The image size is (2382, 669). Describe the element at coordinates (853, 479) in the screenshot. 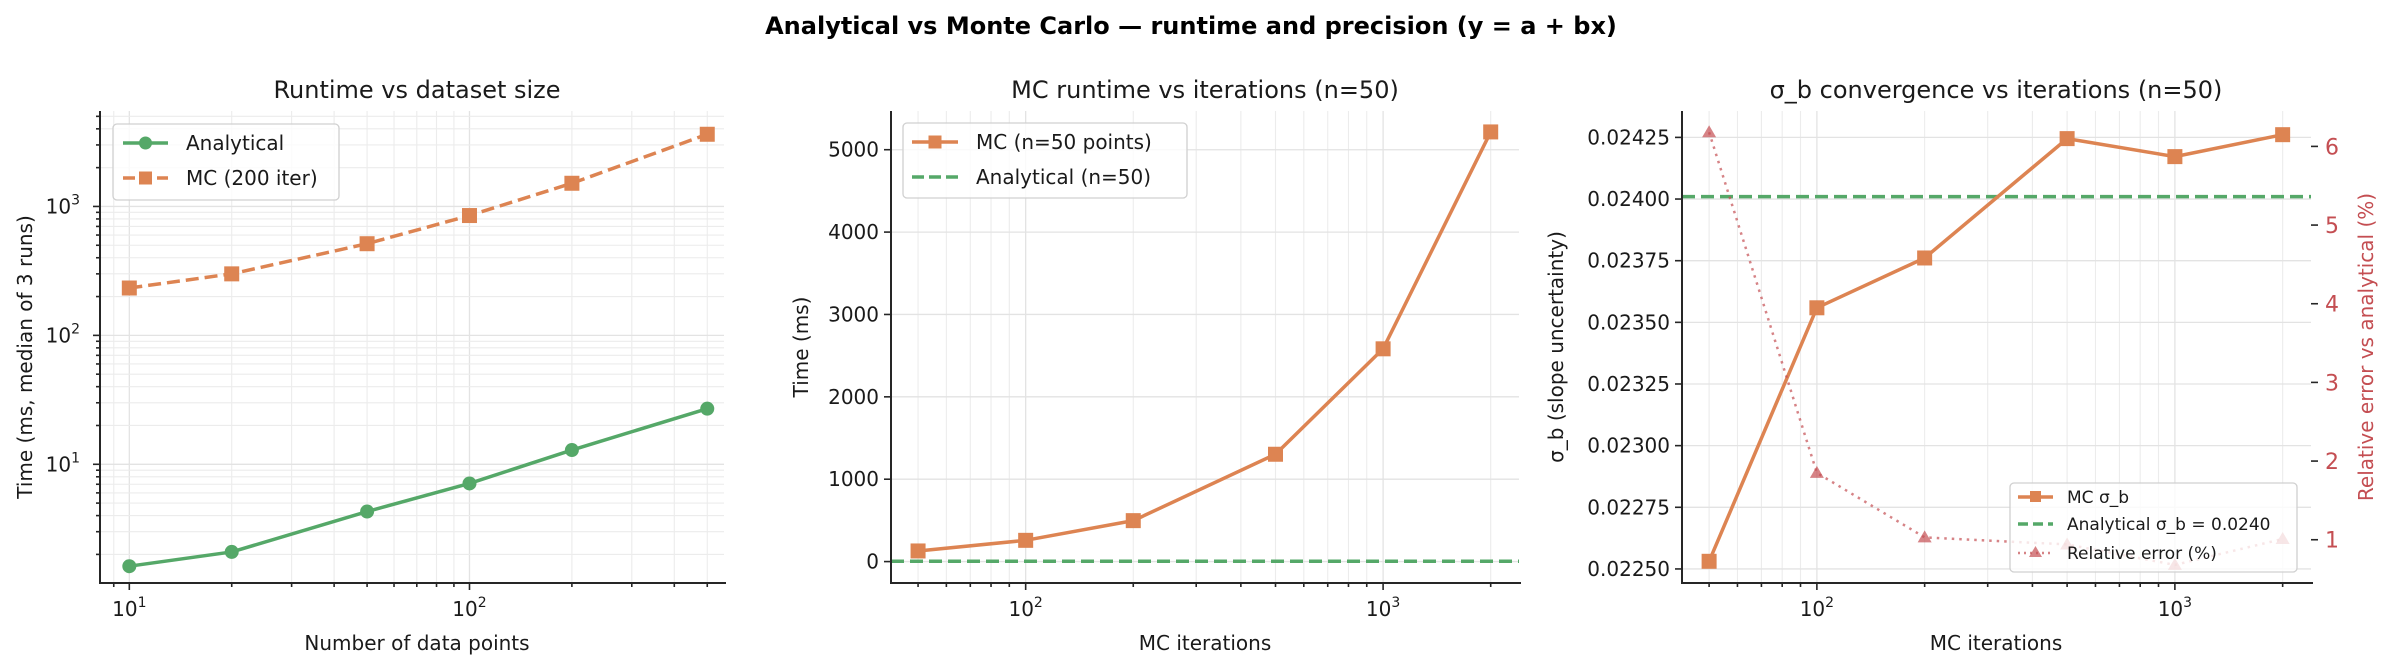

I see `y-tick-label: 1000` at that location.